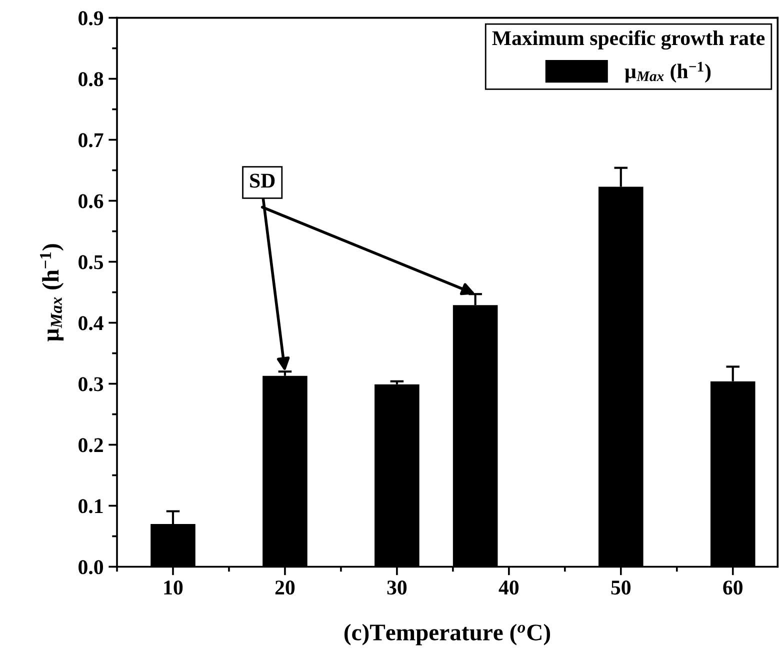 The width and height of the screenshot is (780, 659). What do you see at coordinates (173, 587) in the screenshot?
I see `x-tick-label: 10` at bounding box center [173, 587].